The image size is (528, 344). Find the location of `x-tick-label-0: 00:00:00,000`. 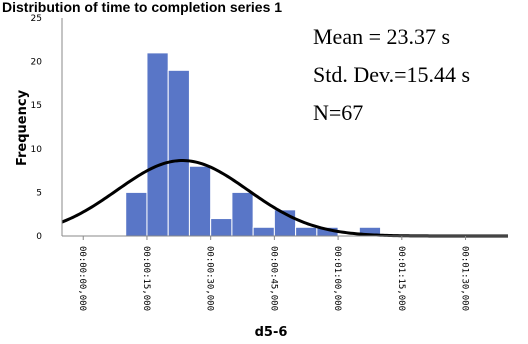

x-tick-label-0: 00:00:00,000 is located at coordinates (82, 278).